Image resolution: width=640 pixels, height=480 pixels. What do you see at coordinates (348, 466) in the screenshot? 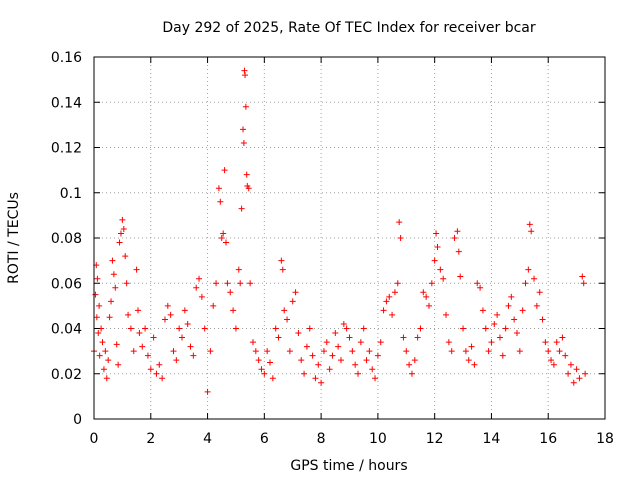
I see `x-axis-label: GPS time / hours` at bounding box center [348, 466].